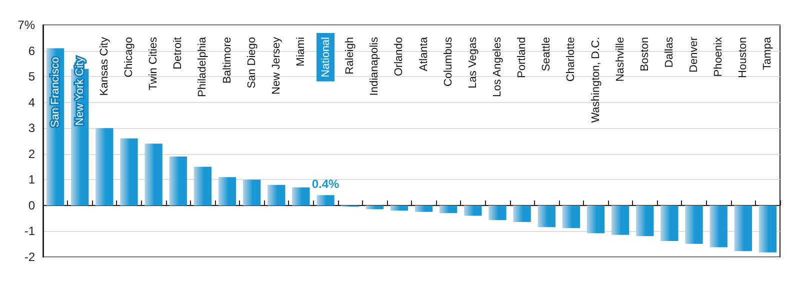 This screenshot has width=800, height=286. Describe the element at coordinates (55, 92) in the screenshot. I see `x-tick-label: San Francisco` at that location.